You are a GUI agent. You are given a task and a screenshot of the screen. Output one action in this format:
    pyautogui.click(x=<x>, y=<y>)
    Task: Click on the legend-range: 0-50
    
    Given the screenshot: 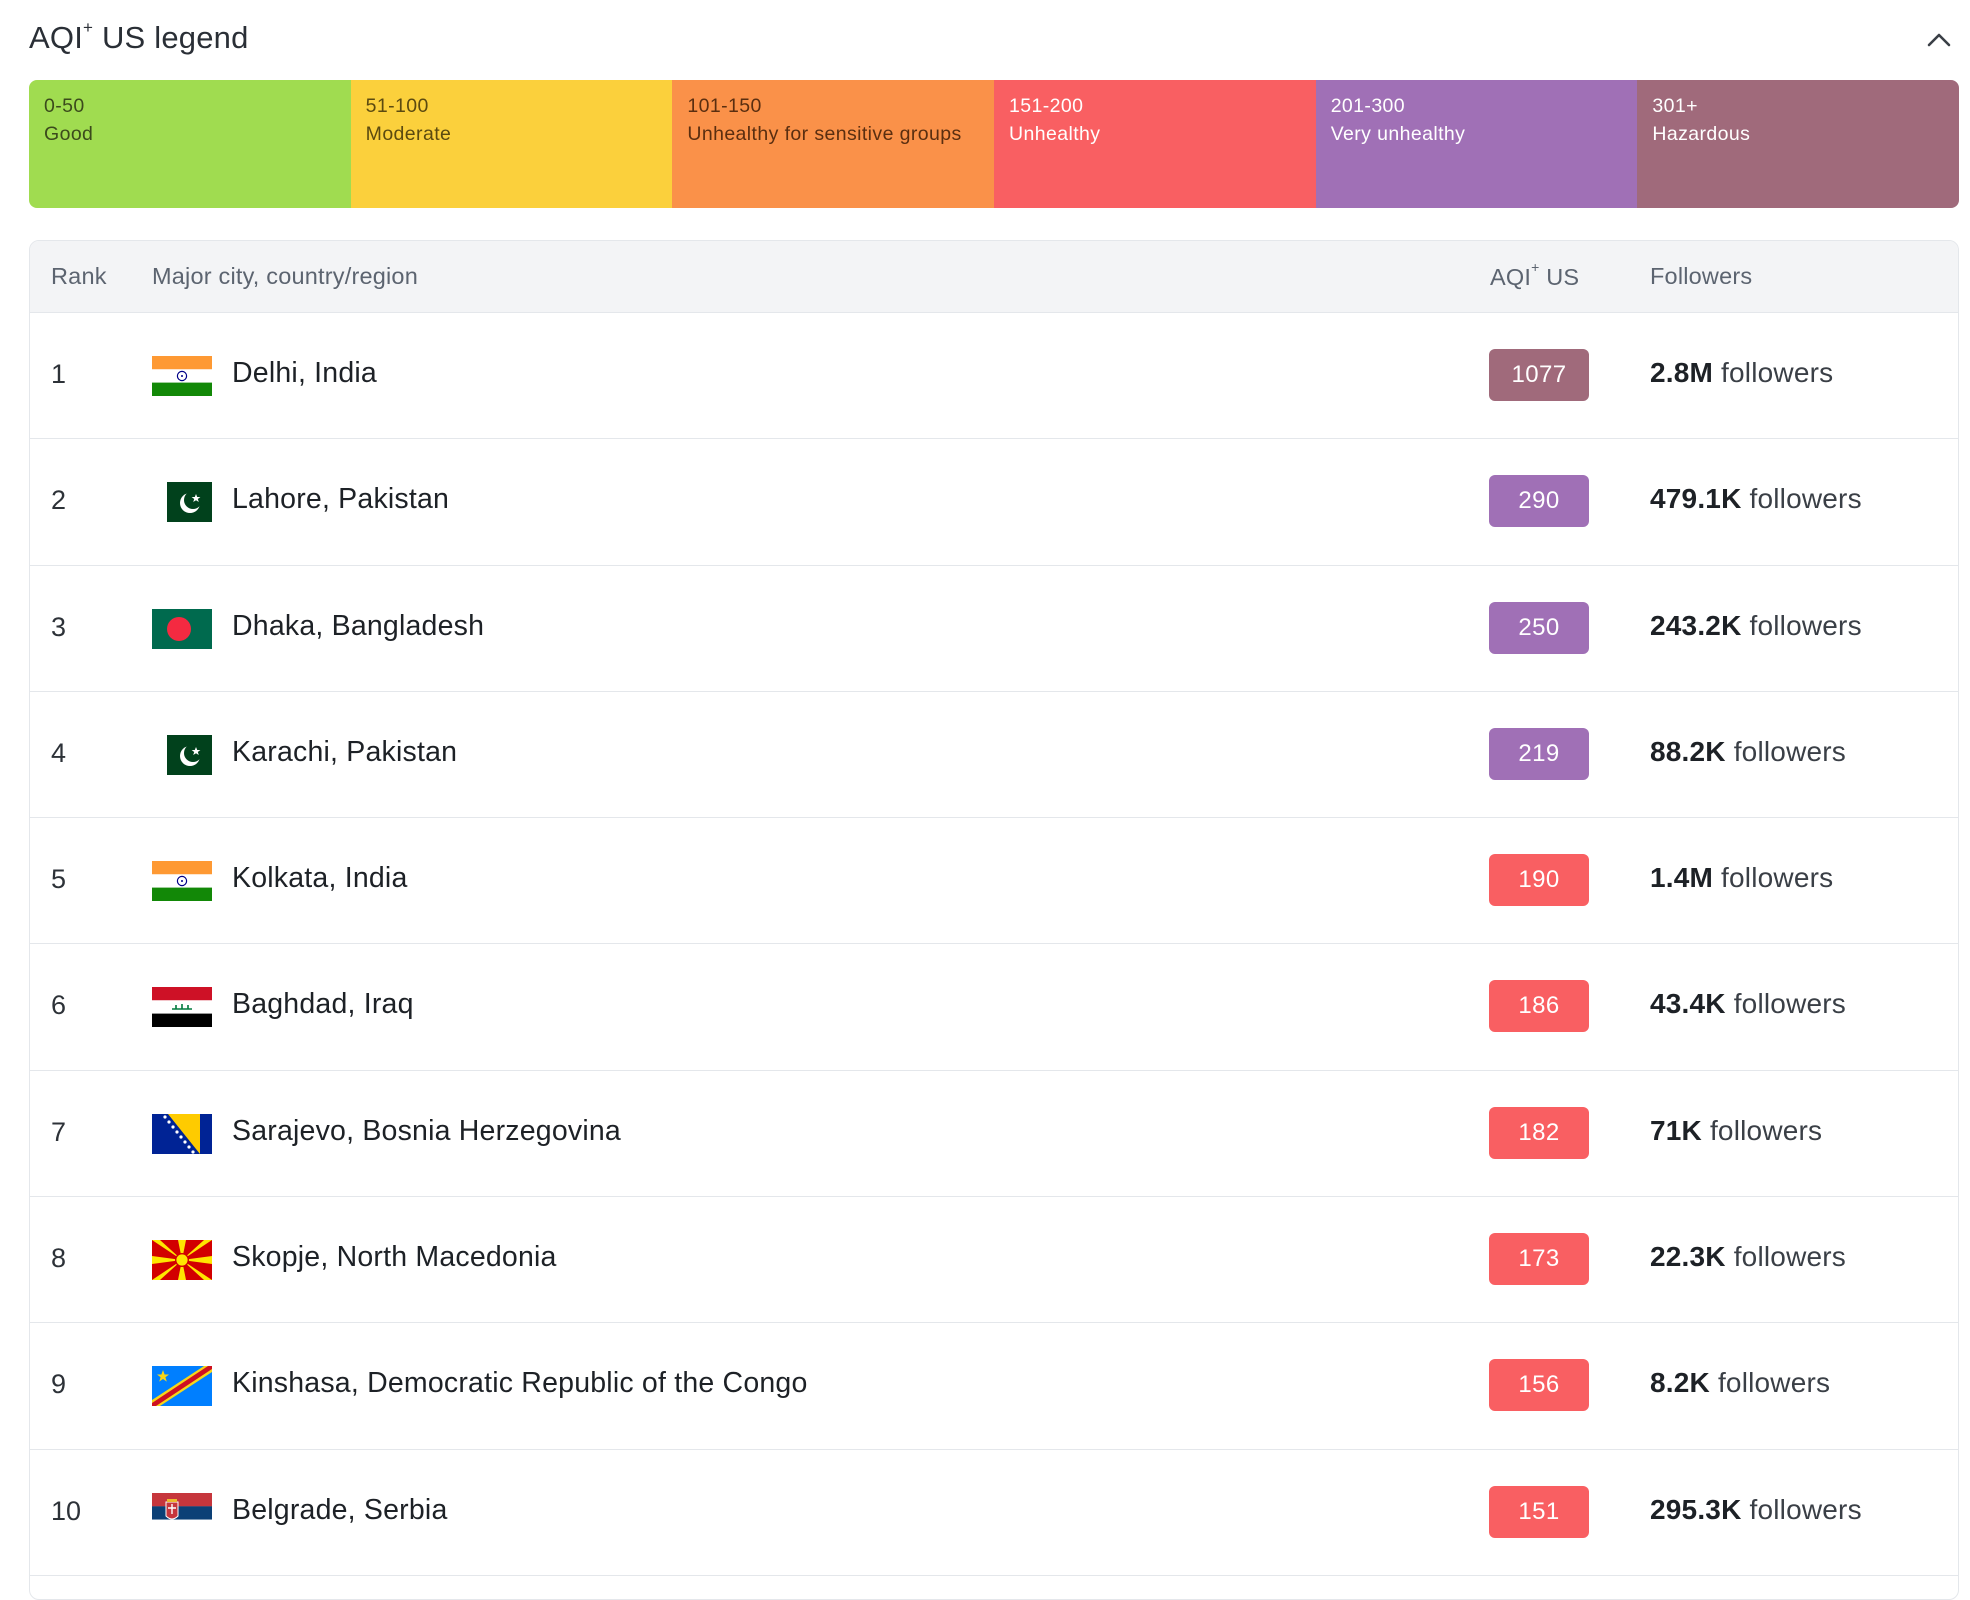 What is the action you would take?
    pyautogui.click(x=64, y=106)
    